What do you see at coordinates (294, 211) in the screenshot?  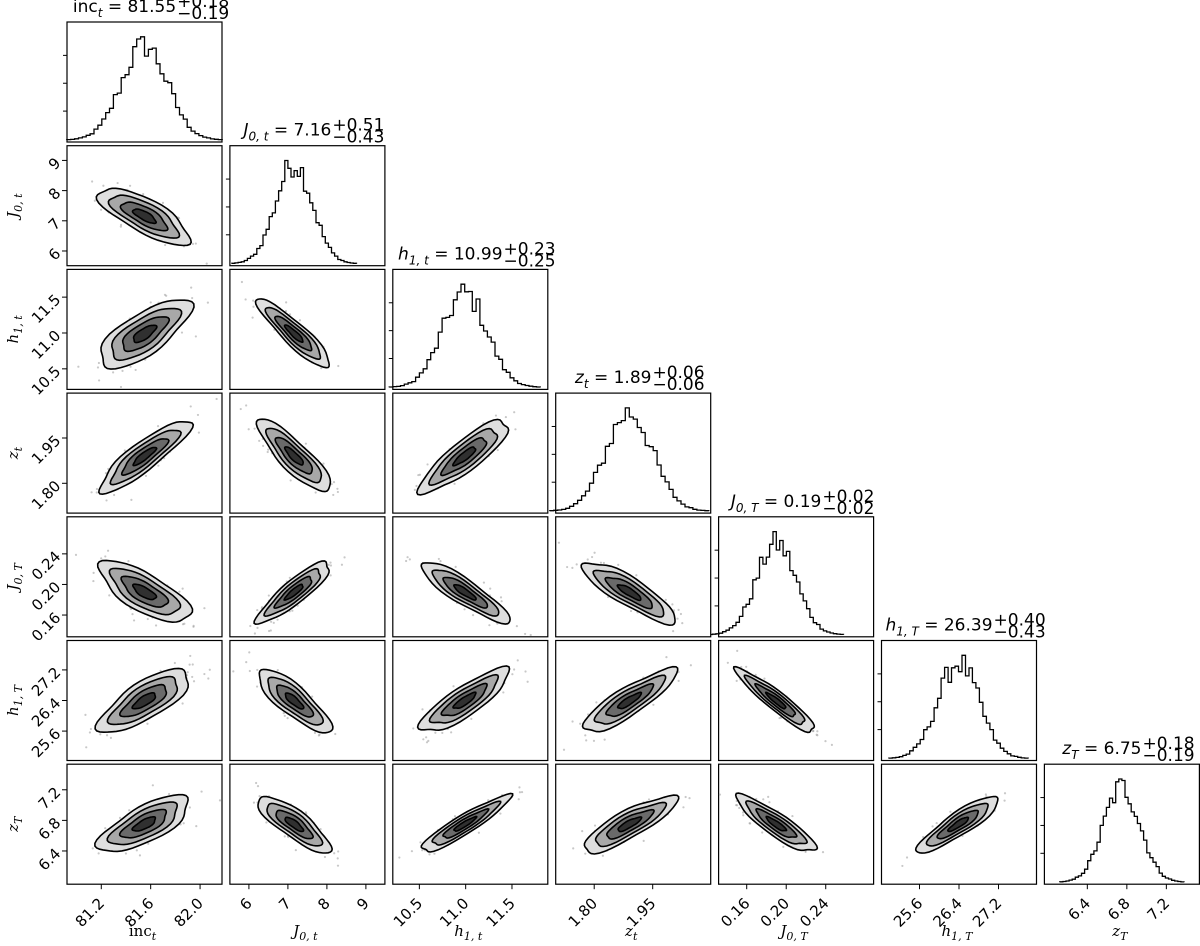 I see `histogram-steps` at bounding box center [294, 211].